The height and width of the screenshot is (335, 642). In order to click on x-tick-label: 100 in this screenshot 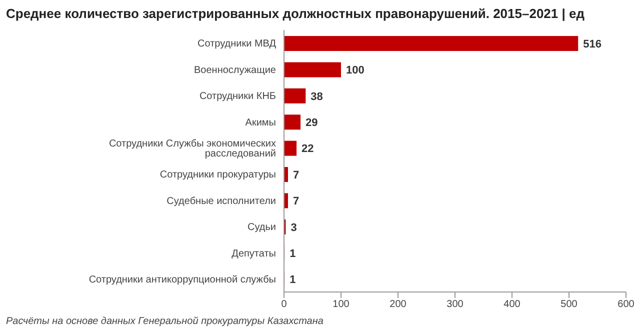, I will do `click(341, 304)`.